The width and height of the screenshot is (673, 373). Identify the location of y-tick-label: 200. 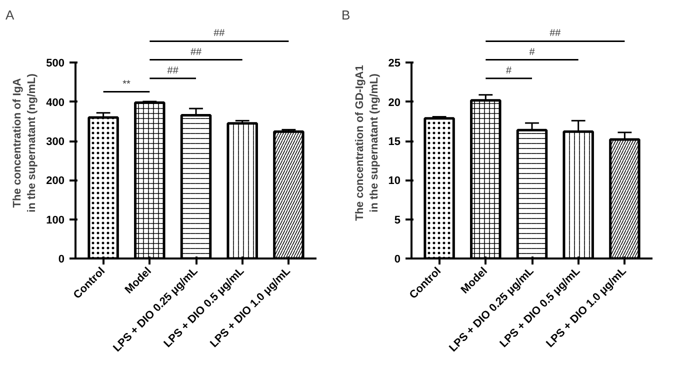
(55, 181).